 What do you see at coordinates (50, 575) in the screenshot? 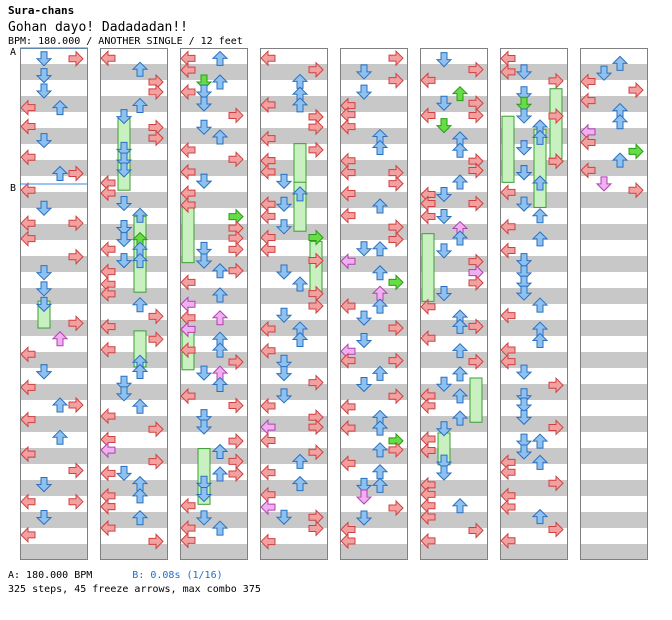
I see `legend-a: A: 180.000 BPM` at bounding box center [50, 575].